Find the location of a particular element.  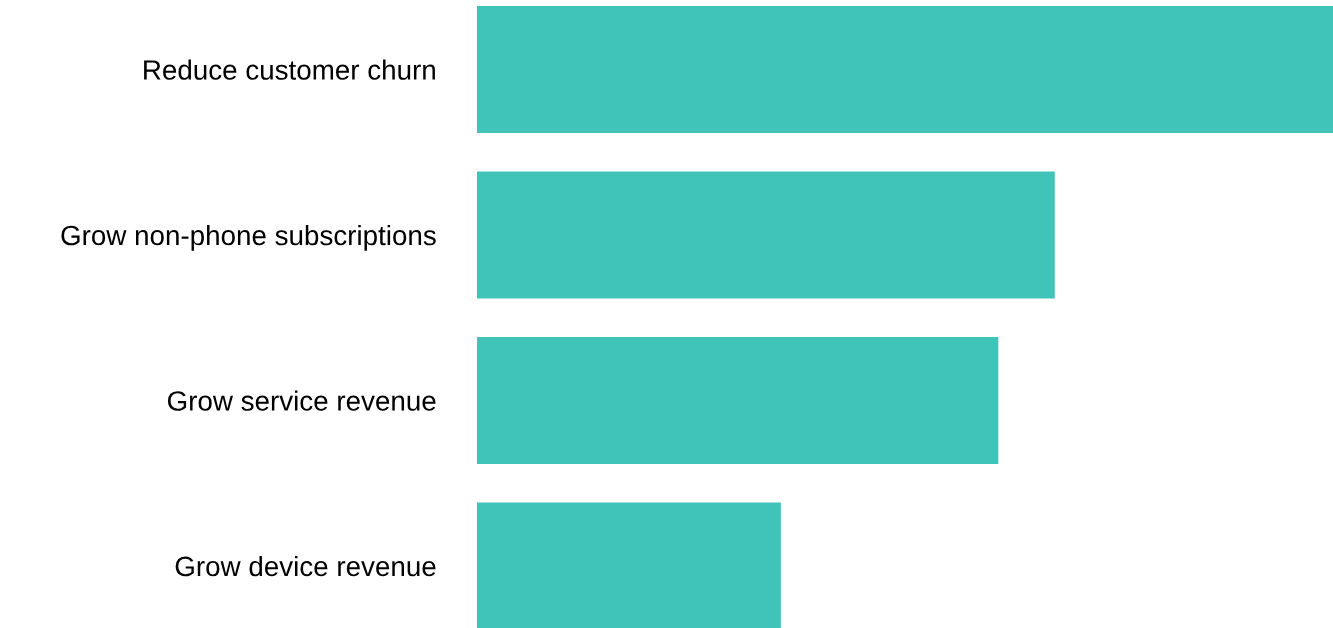

y-tick-label: Grow non-phone subscriptions is located at coordinates (248, 237).